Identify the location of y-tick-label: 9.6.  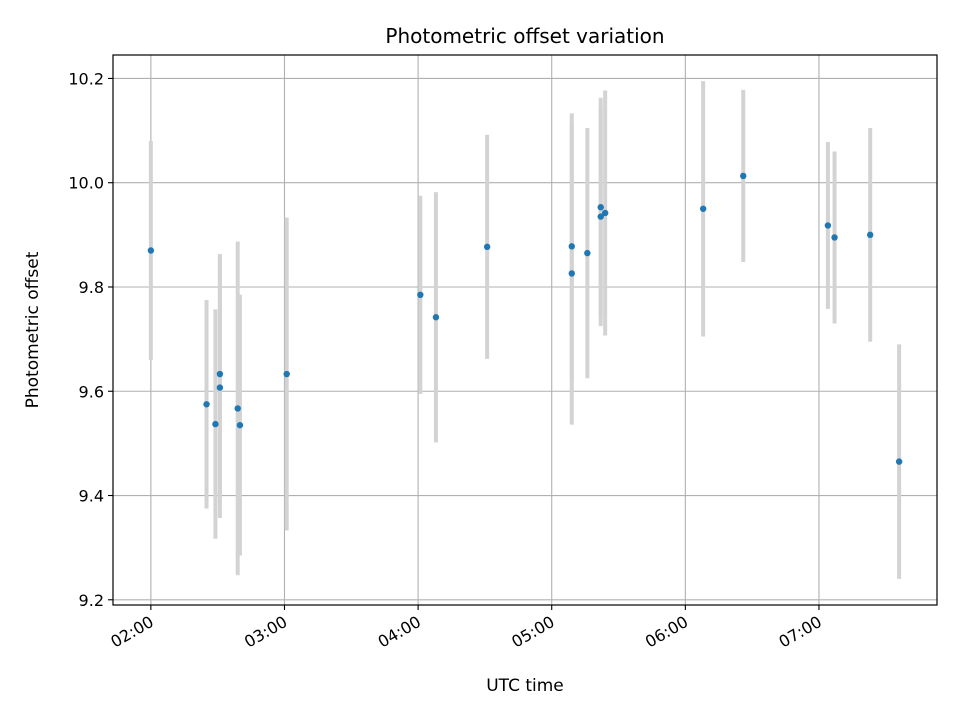
(91, 391).